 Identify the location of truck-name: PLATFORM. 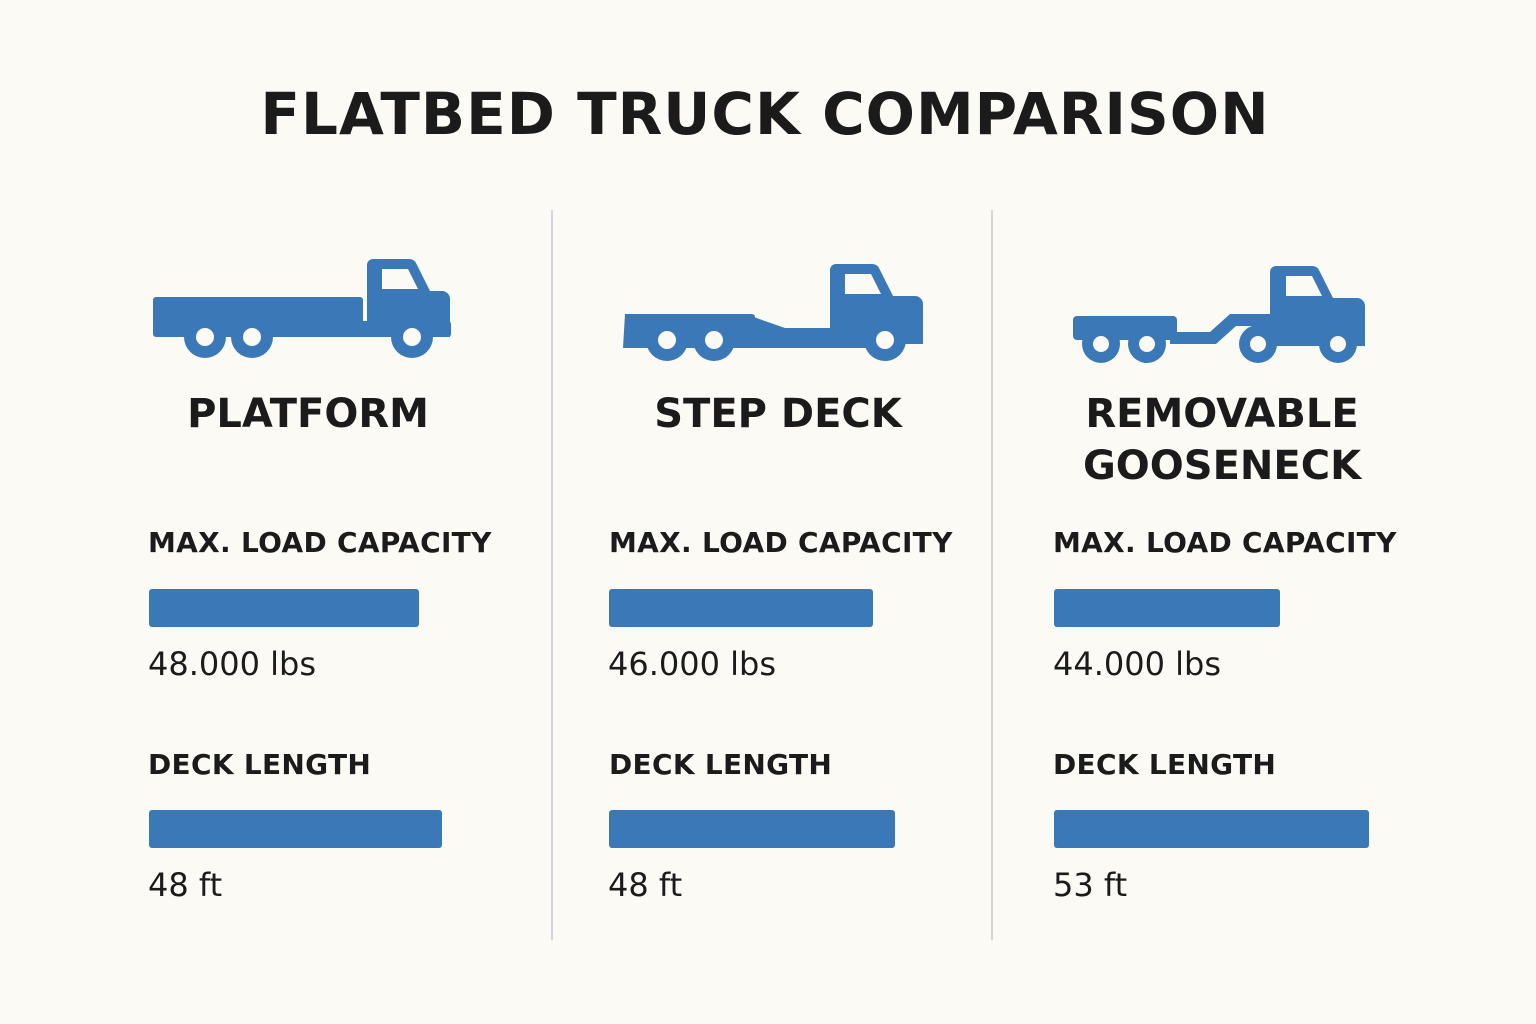
(308, 414).